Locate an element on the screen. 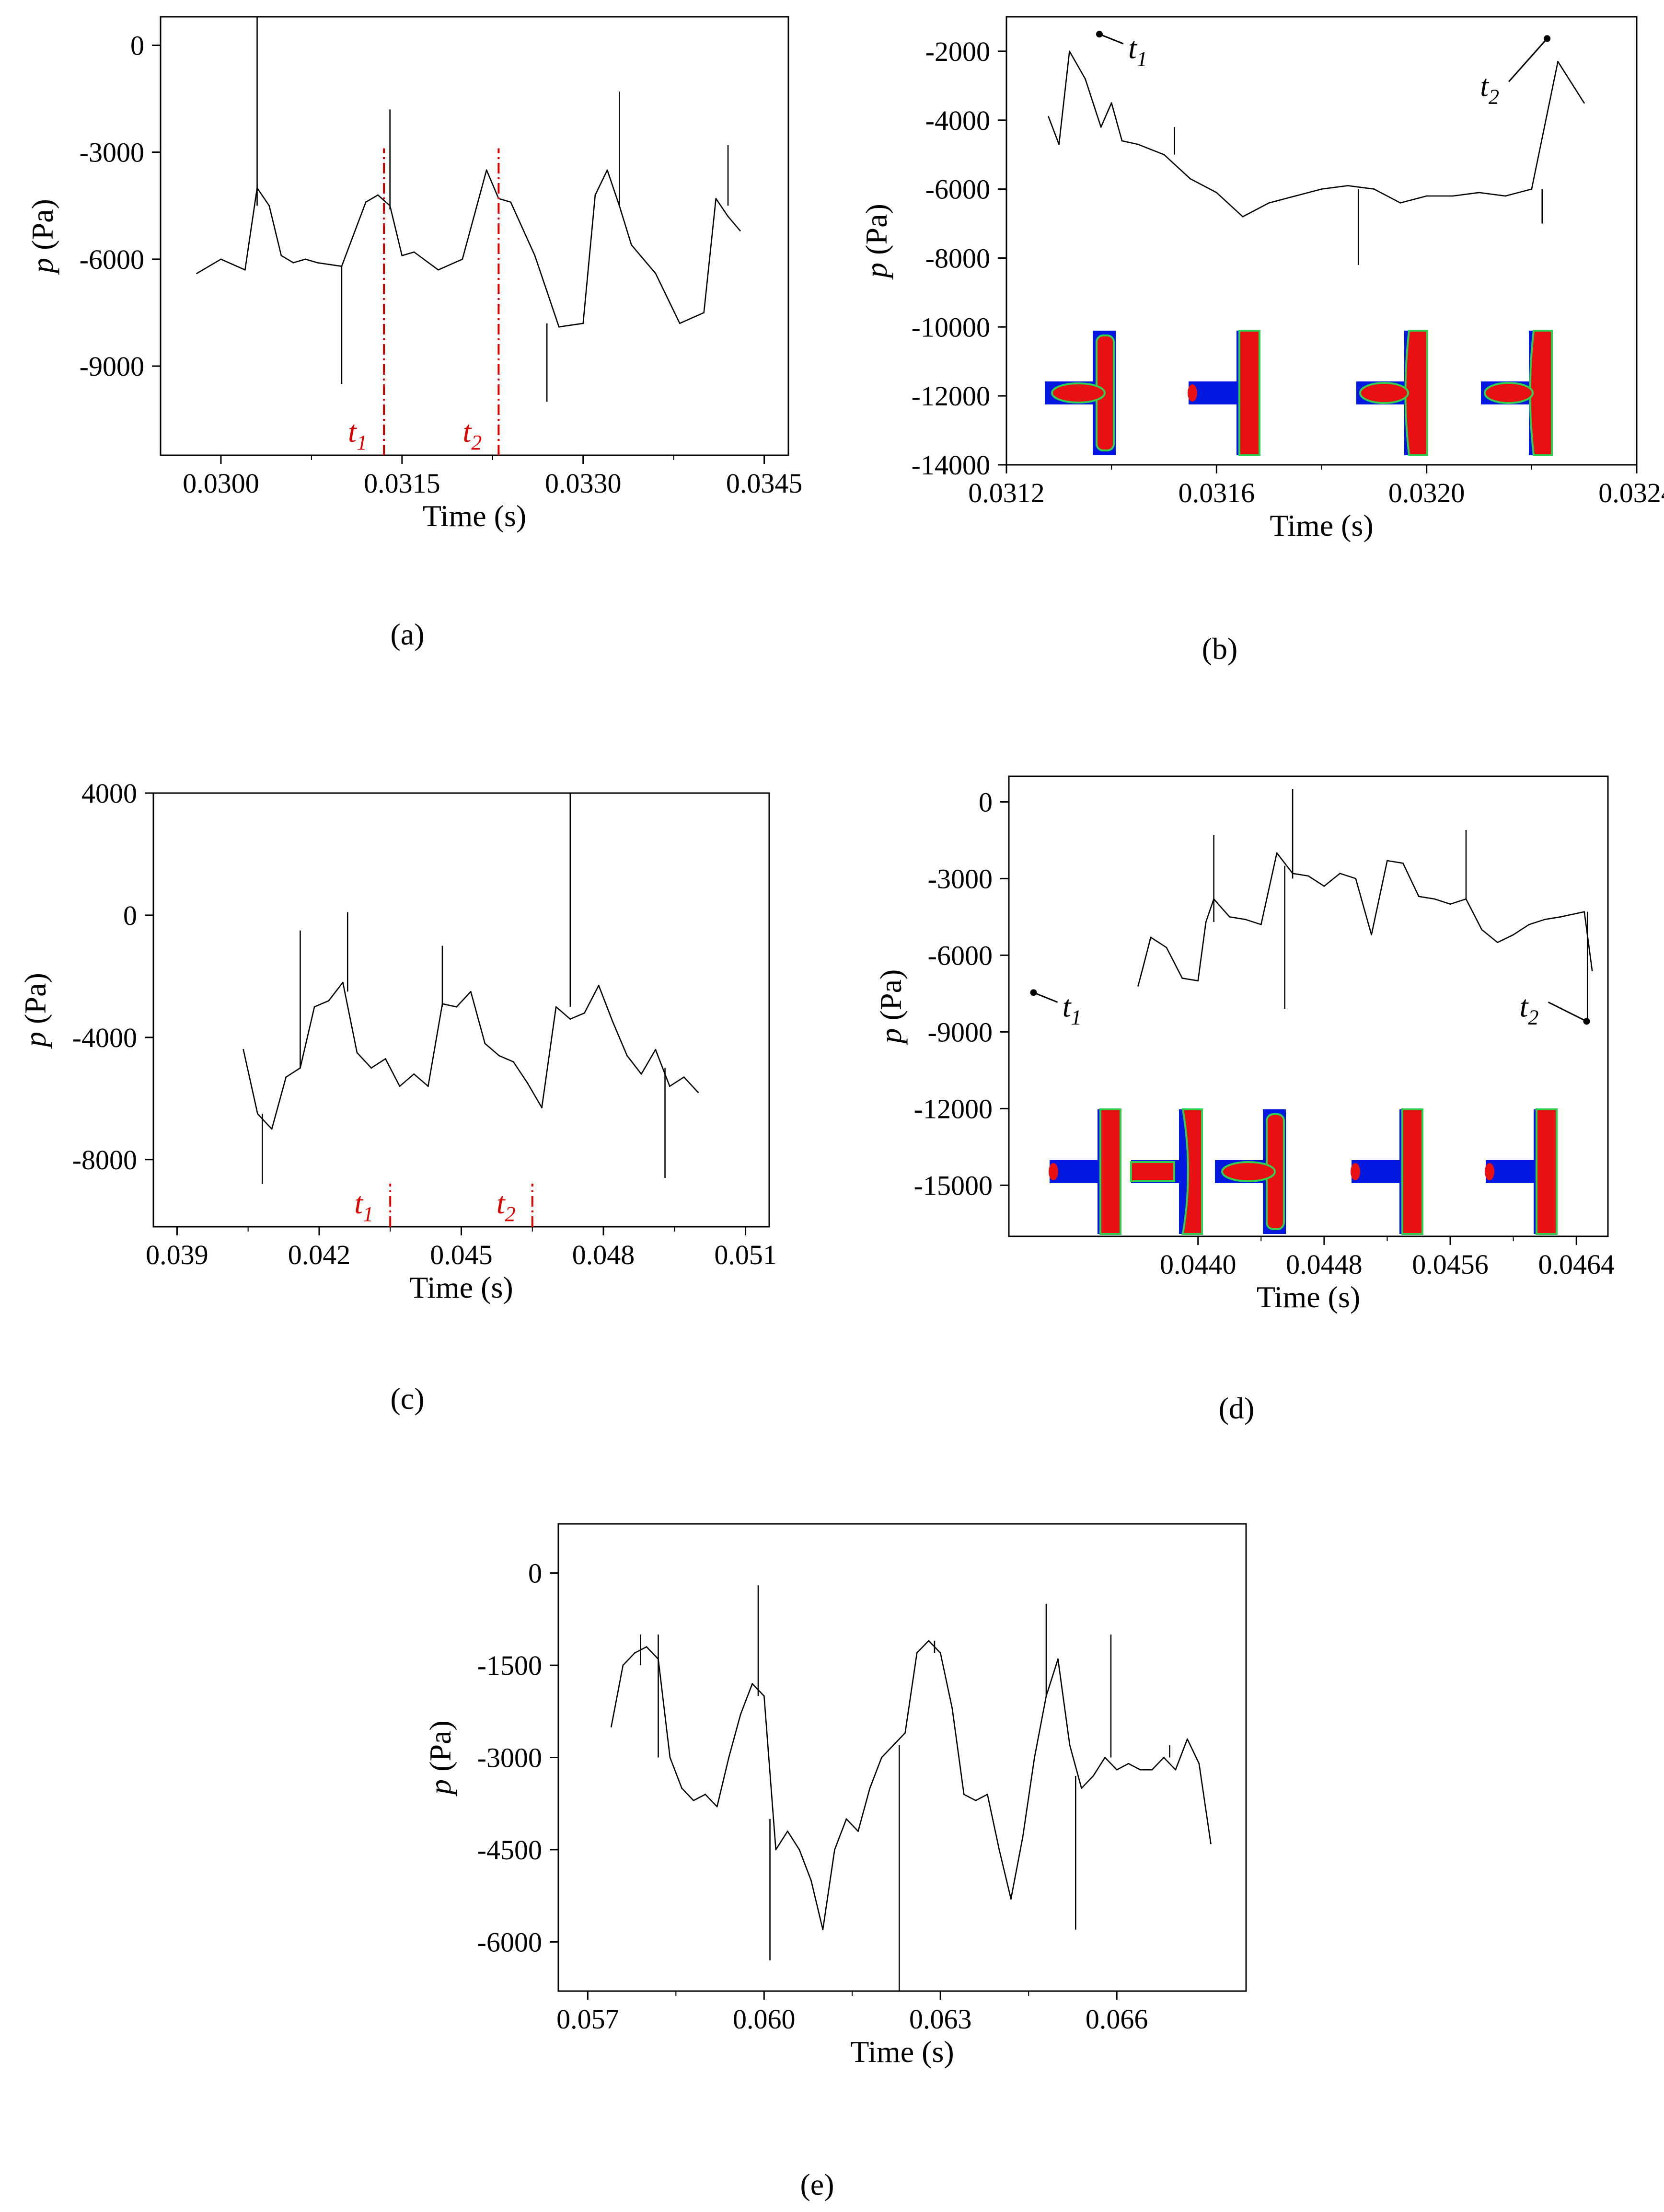 The height and width of the screenshot is (2212, 1664). y-tick-label: -9000 is located at coordinates (960, 1032).